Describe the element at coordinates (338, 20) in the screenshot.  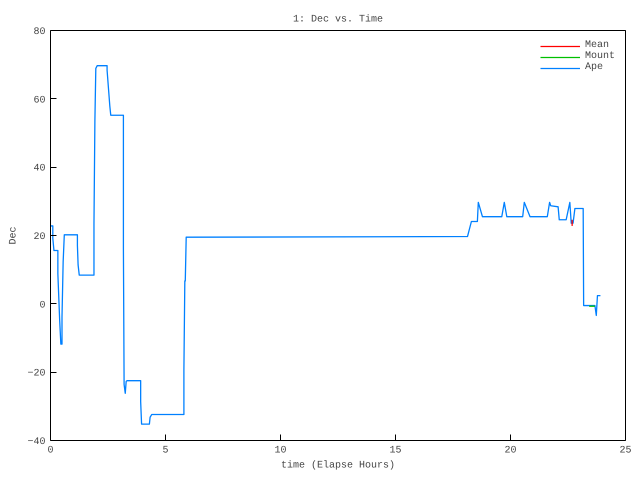
I see `chart-title: 1: Dec vs. Time` at that location.